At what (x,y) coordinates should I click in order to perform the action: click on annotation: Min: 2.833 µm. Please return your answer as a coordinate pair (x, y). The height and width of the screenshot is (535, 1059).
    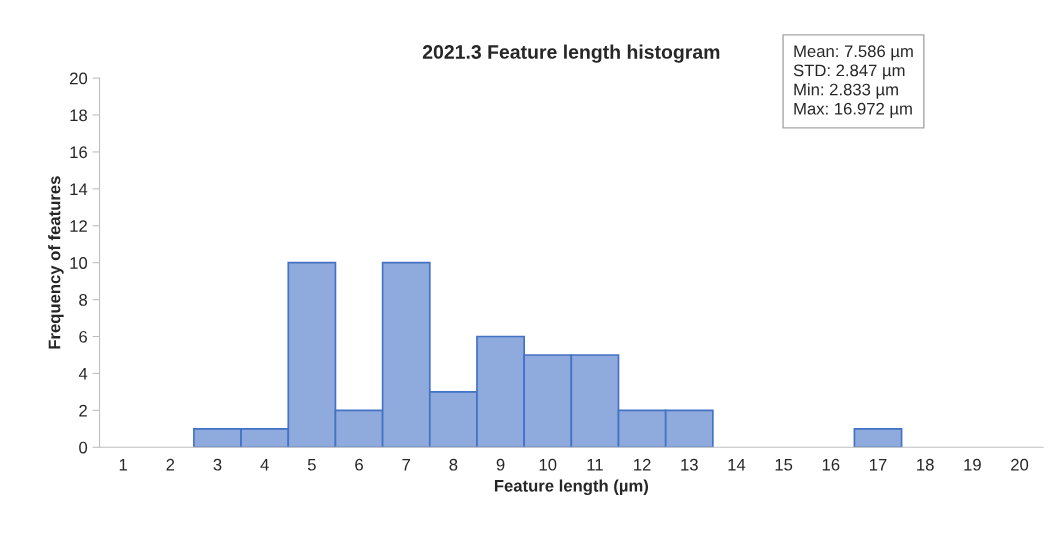
    Looking at the image, I should click on (846, 91).